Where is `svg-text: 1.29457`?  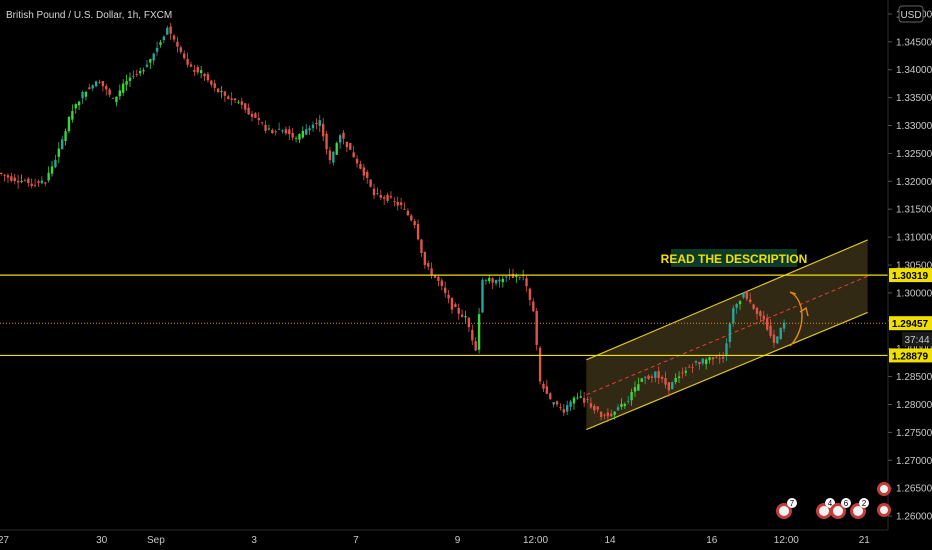 svg-text: 1.29457 is located at coordinates (910, 324).